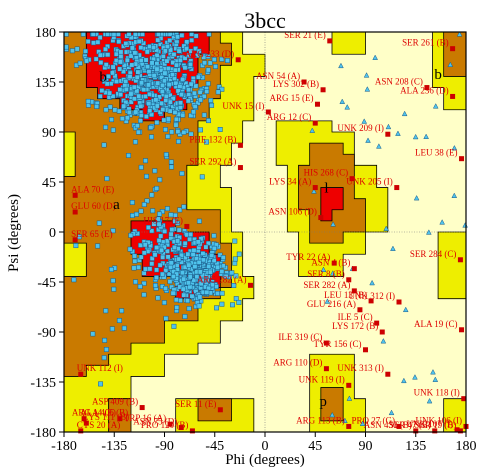 This screenshot has width=500, height=470. What do you see at coordinates (212, 139) in the screenshot?
I see `outlier-label: PHE 132 (B)` at bounding box center [212, 139].